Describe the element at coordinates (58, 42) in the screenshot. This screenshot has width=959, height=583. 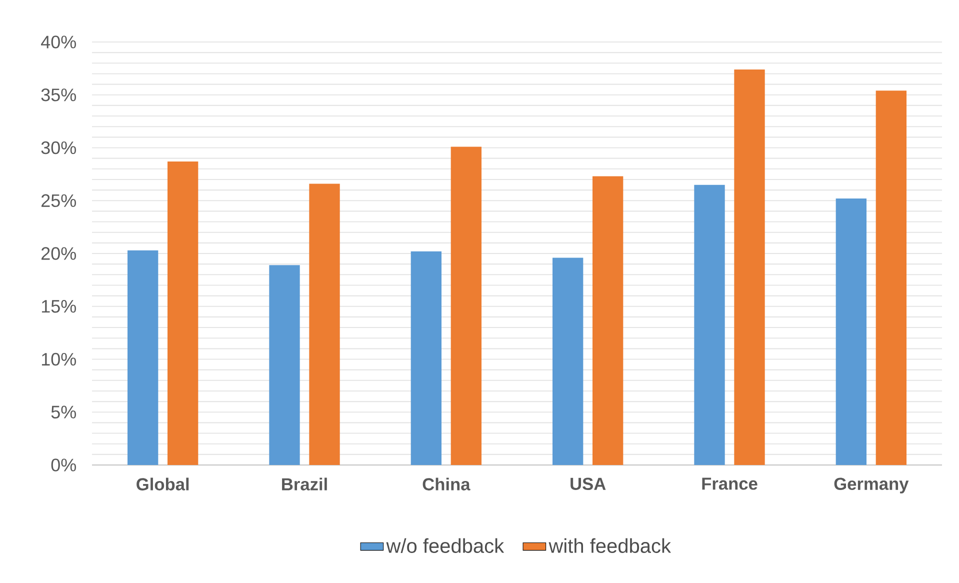
I see `y-tick-label: 40%` at that location.